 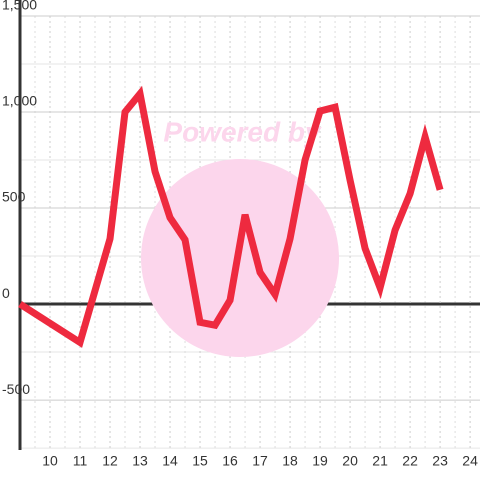 I want to click on x-tick-label: 10, so click(x=50, y=461).